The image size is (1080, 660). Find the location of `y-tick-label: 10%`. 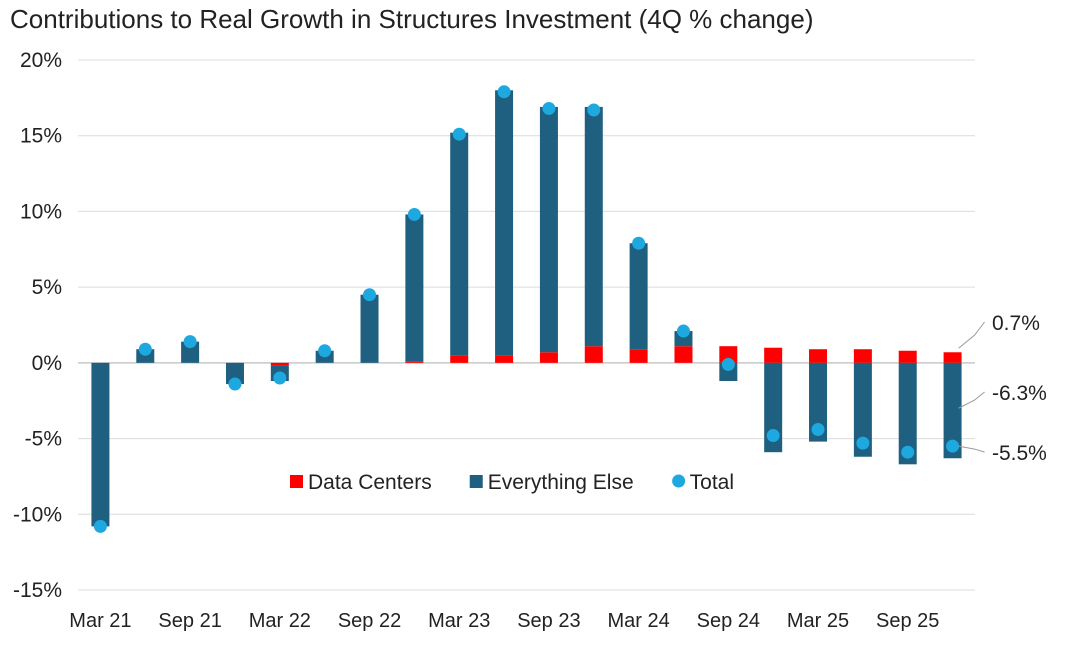

y-tick-label: 10% is located at coordinates (41, 211).